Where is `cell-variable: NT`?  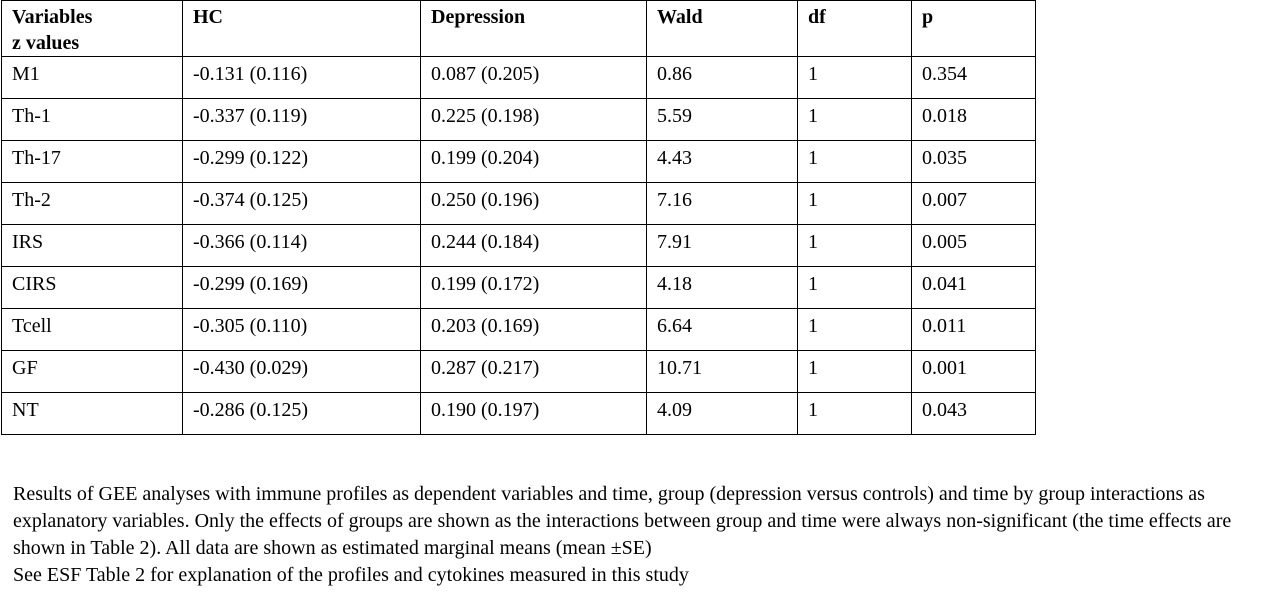 cell-variable: NT is located at coordinates (92, 413).